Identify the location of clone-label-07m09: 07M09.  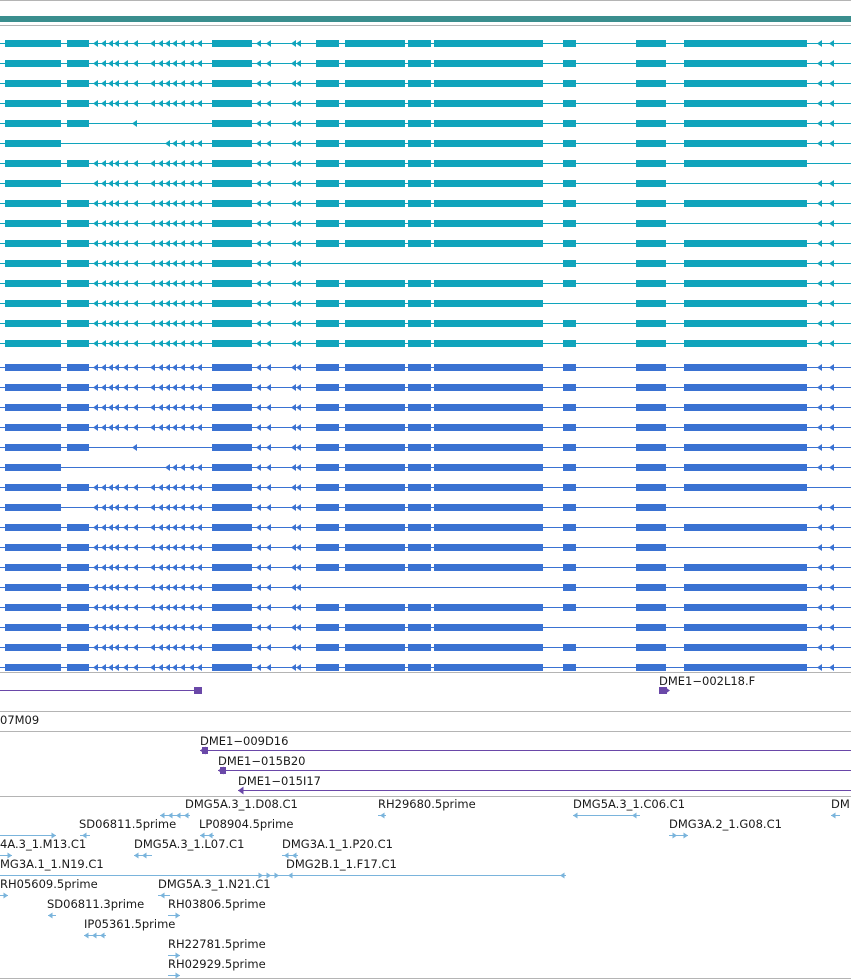
(19, 720).